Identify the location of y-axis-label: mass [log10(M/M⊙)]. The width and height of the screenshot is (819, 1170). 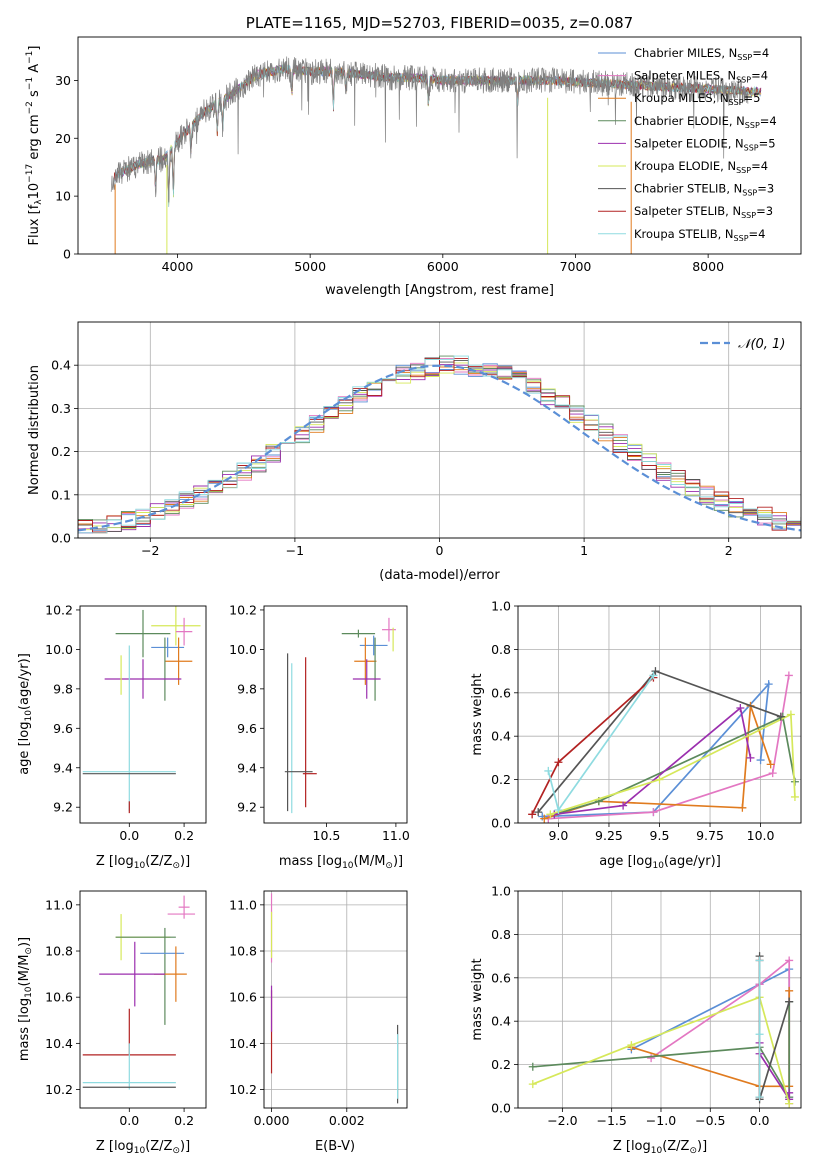
(25, 999).